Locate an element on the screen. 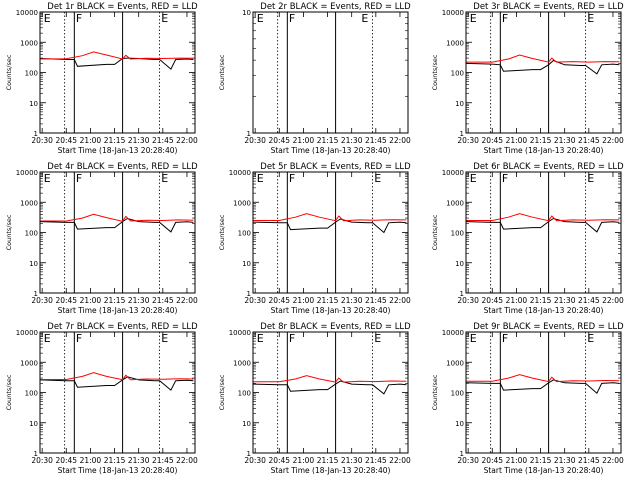 The width and height of the screenshot is (640, 484). det-8r-y-tick-label: 1 is located at coordinates (249, 454).